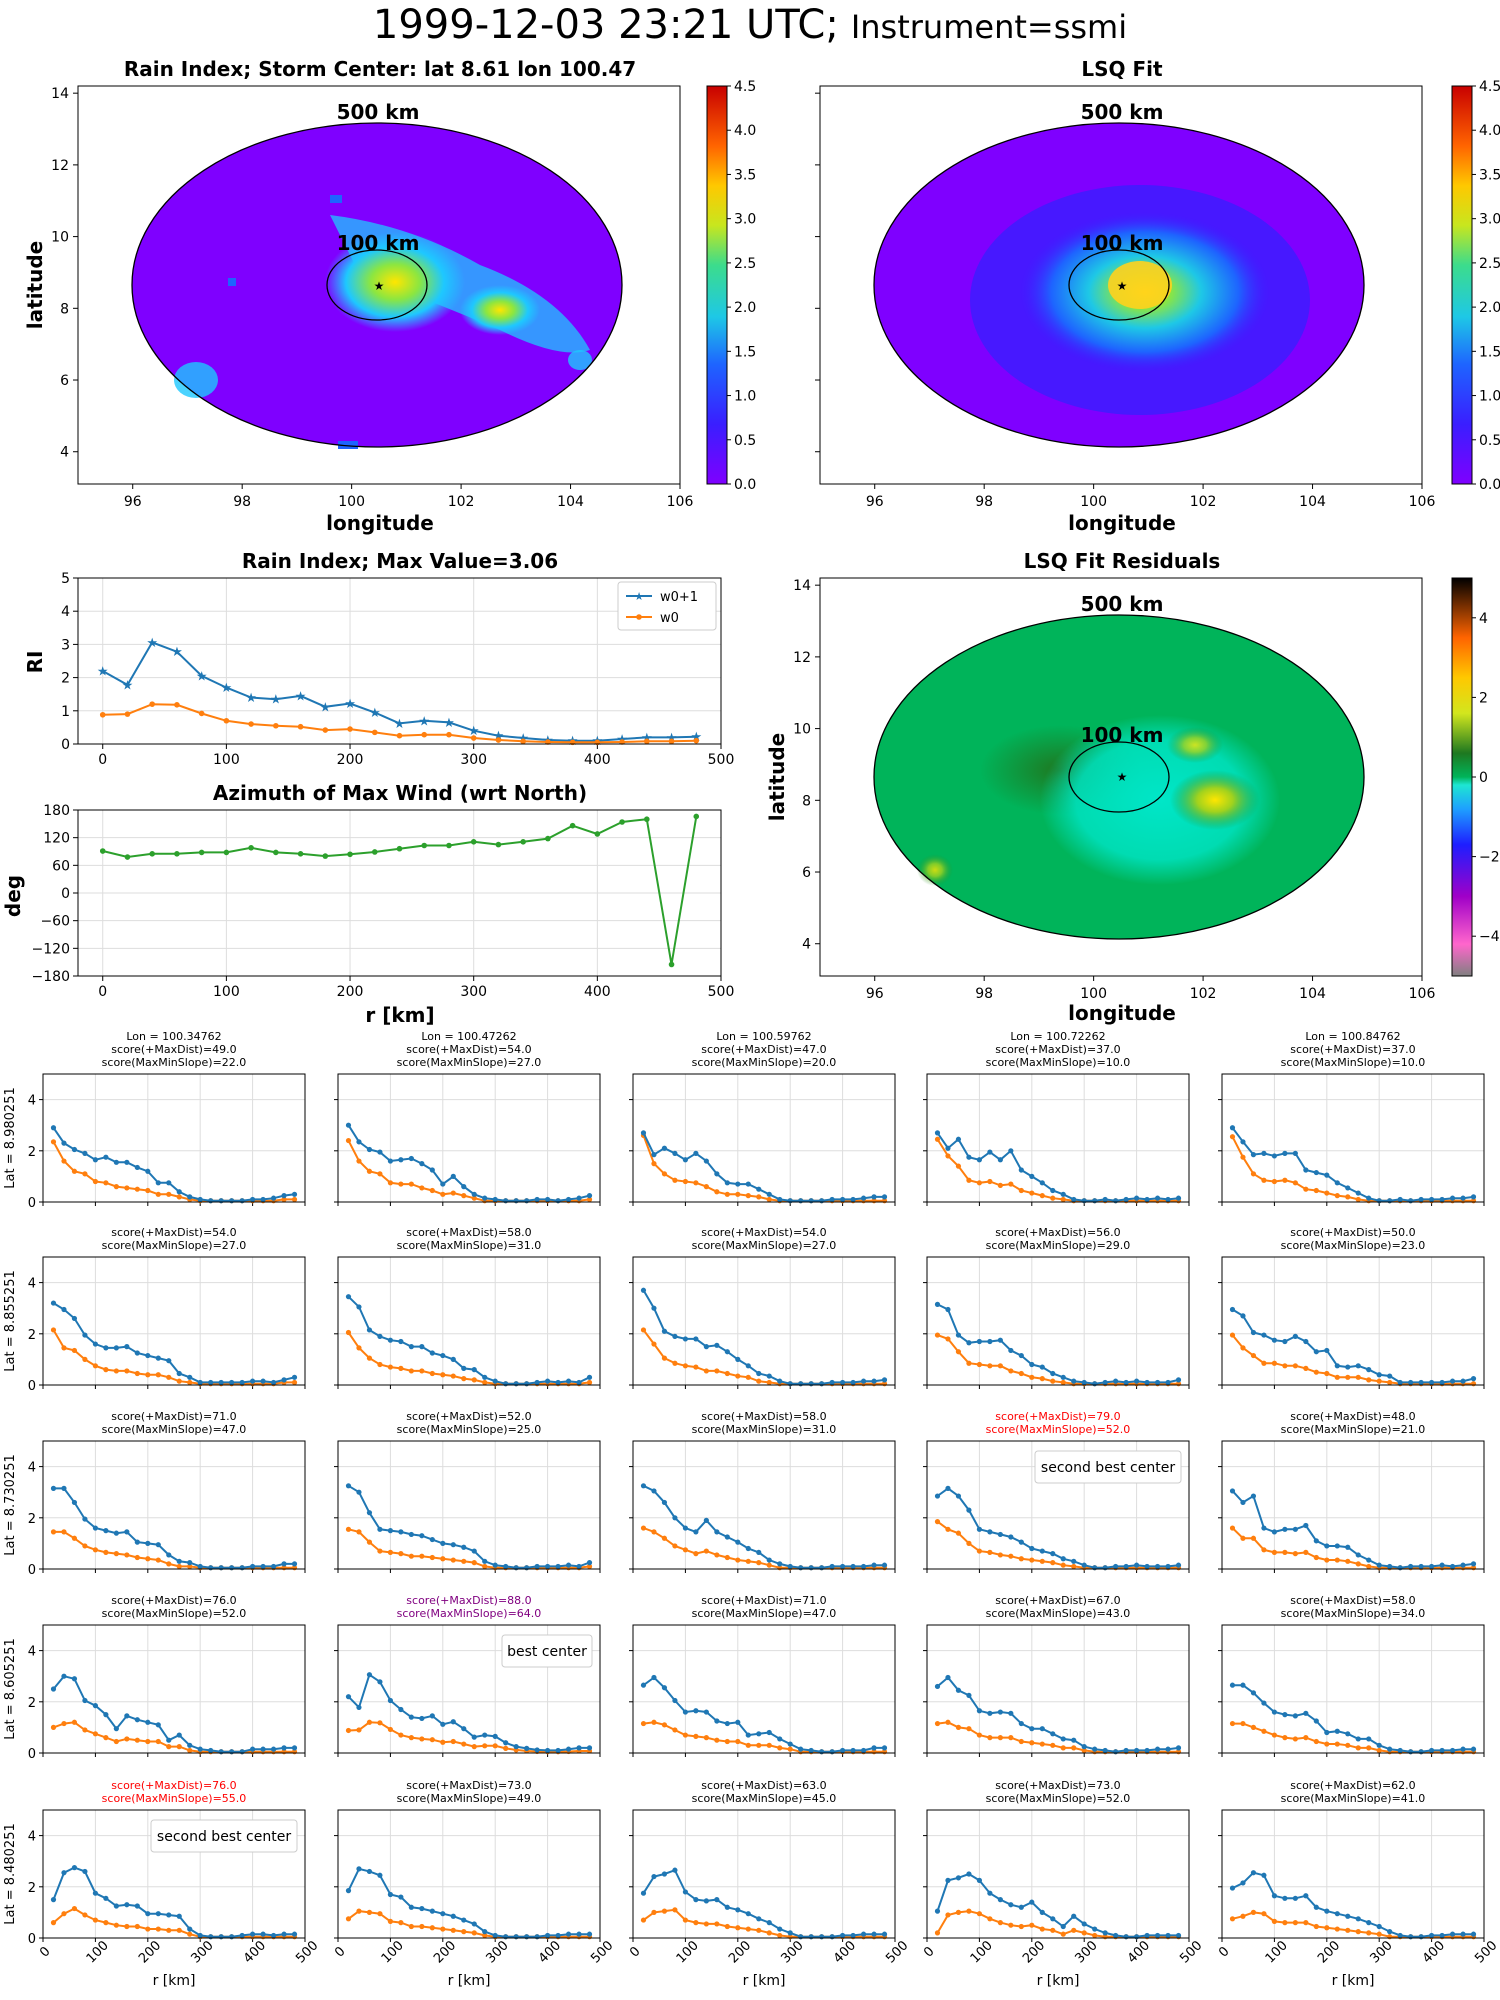  Describe the element at coordinates (1108, 1468) in the screenshot. I see `note-label: second best center` at that location.